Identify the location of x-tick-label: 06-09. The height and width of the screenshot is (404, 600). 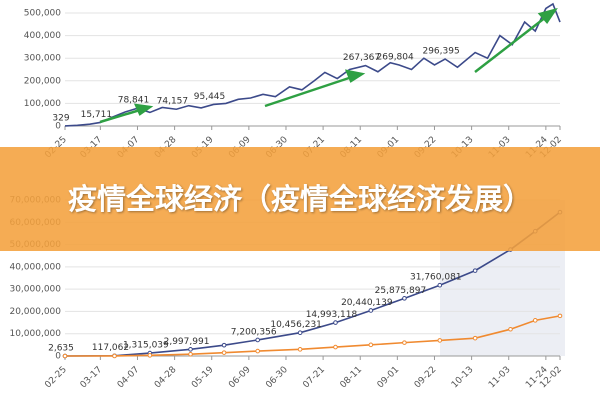
(240, 378).